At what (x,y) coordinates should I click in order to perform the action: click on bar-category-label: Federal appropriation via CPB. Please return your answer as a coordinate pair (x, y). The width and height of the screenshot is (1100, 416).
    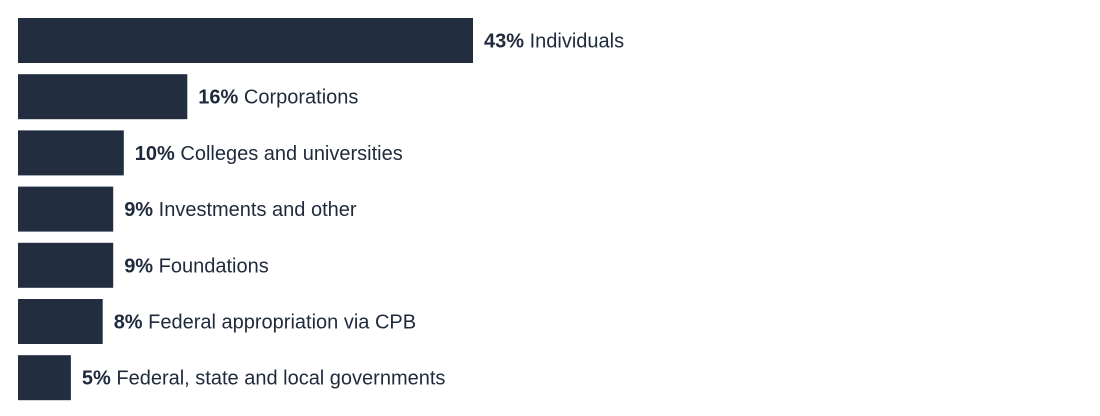
    Looking at the image, I should click on (279, 323).